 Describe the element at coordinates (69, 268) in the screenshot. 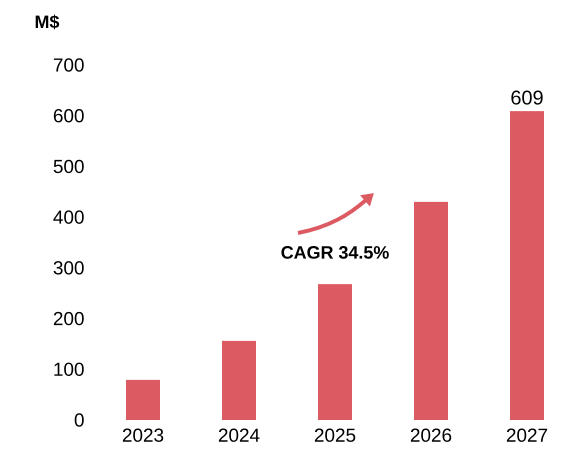

I see `y-tick-label: 300` at that location.